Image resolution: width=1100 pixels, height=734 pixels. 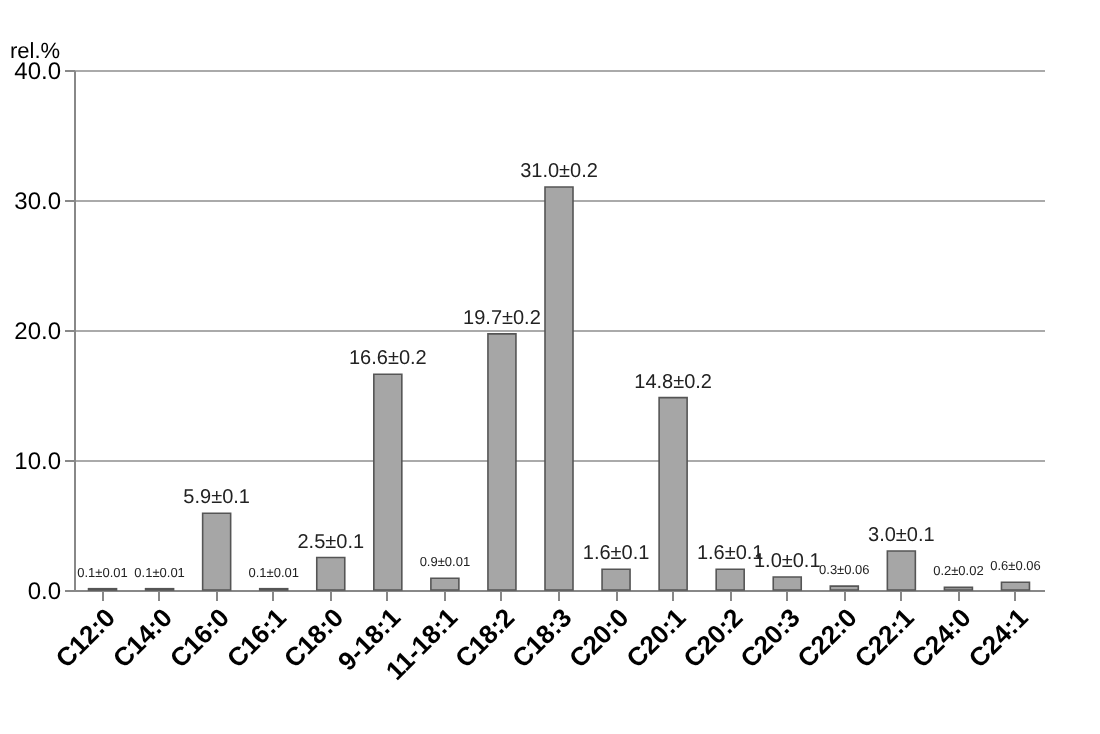 What do you see at coordinates (616, 554) in the screenshot?
I see `data-label: 1.6±0.1` at bounding box center [616, 554].